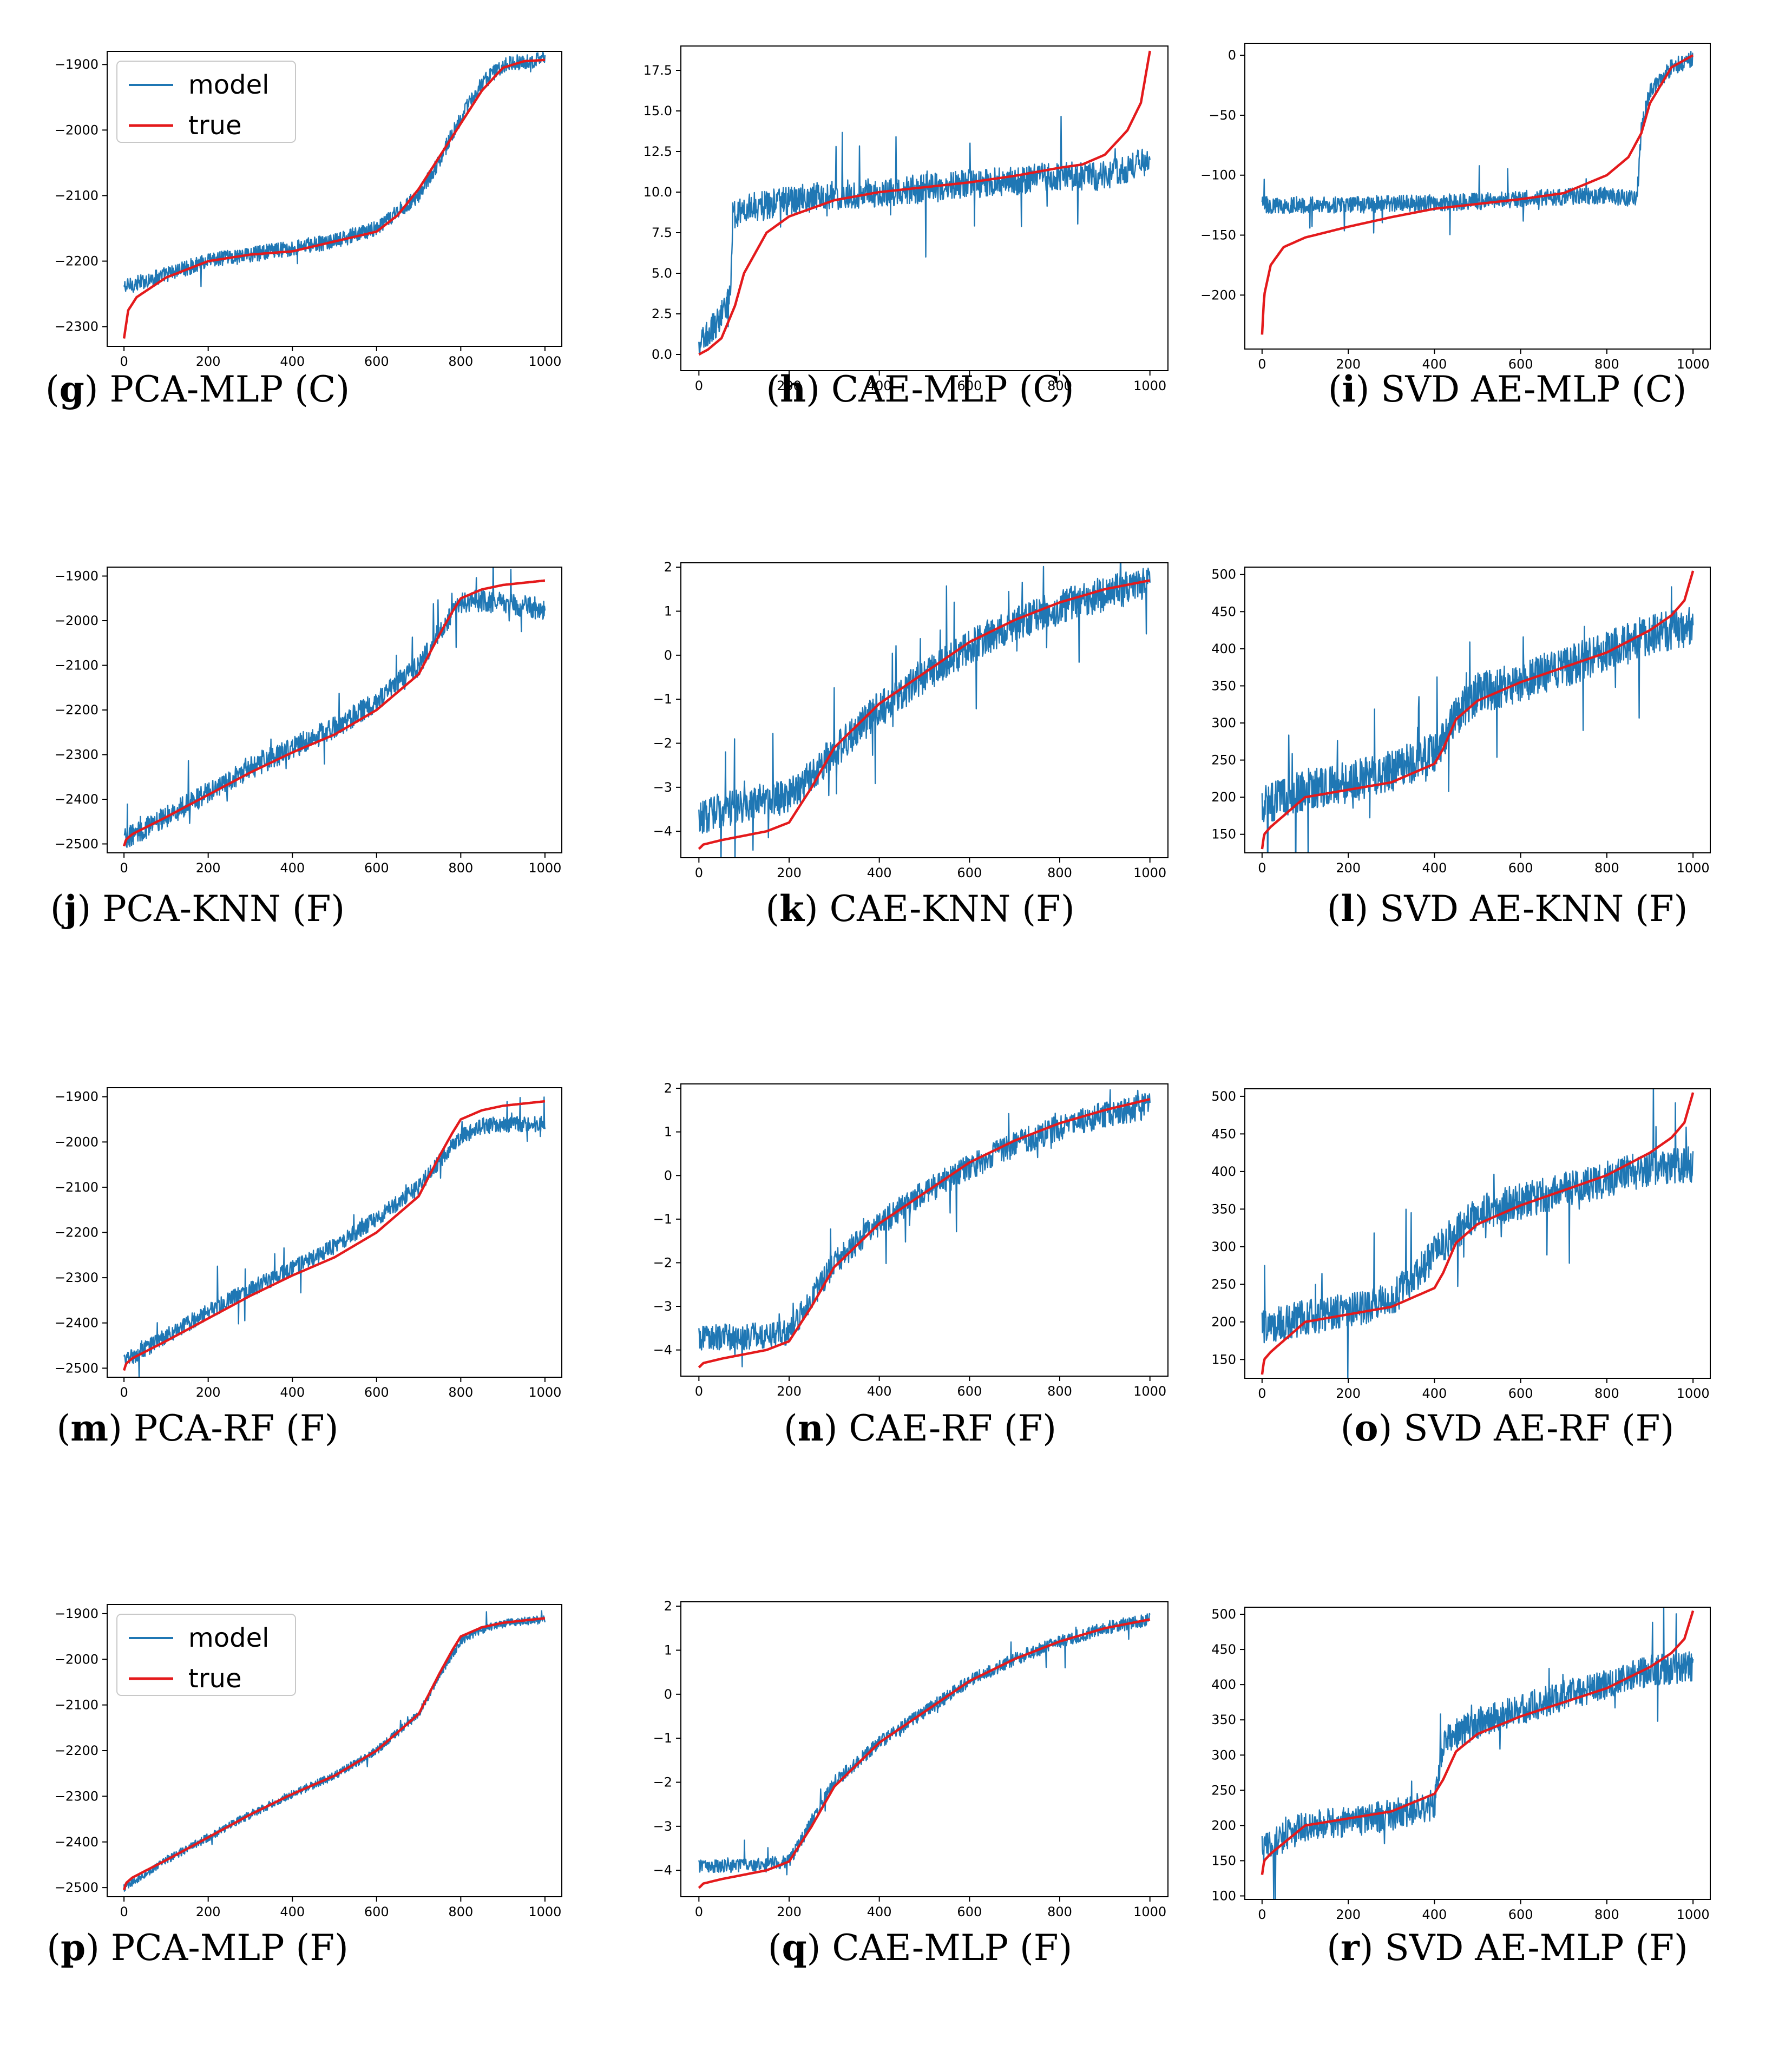 The width and height of the screenshot is (1792, 2045). What do you see at coordinates (668, 611) in the screenshot?
I see `y-tick-label: 1` at bounding box center [668, 611].